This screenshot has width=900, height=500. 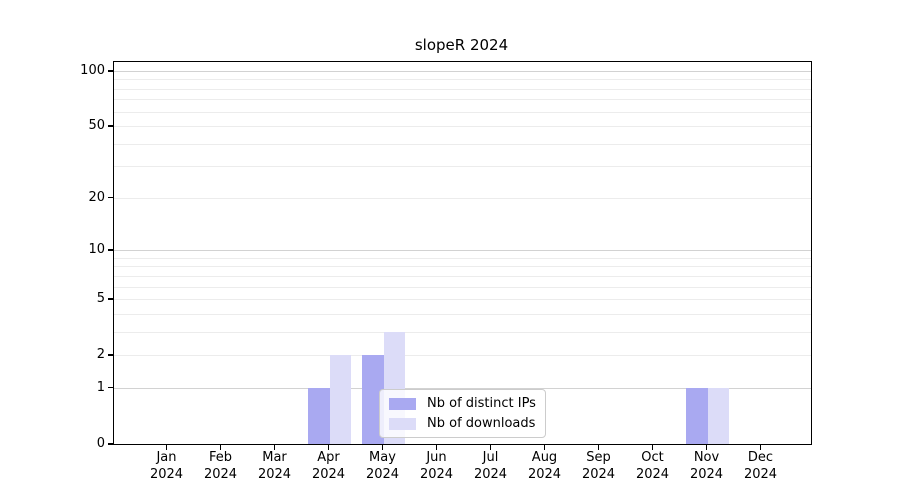 What do you see at coordinates (92, 70) in the screenshot?
I see `y-tick-label: 100` at bounding box center [92, 70].